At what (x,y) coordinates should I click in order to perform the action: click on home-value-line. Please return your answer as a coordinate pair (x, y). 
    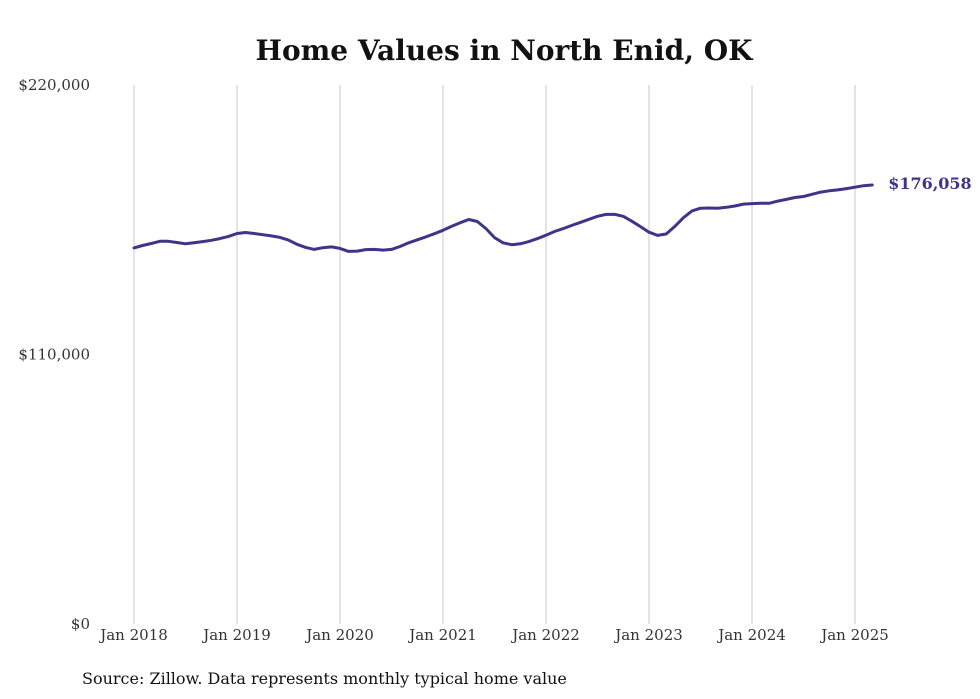
    Looking at the image, I should click on (503, 218).